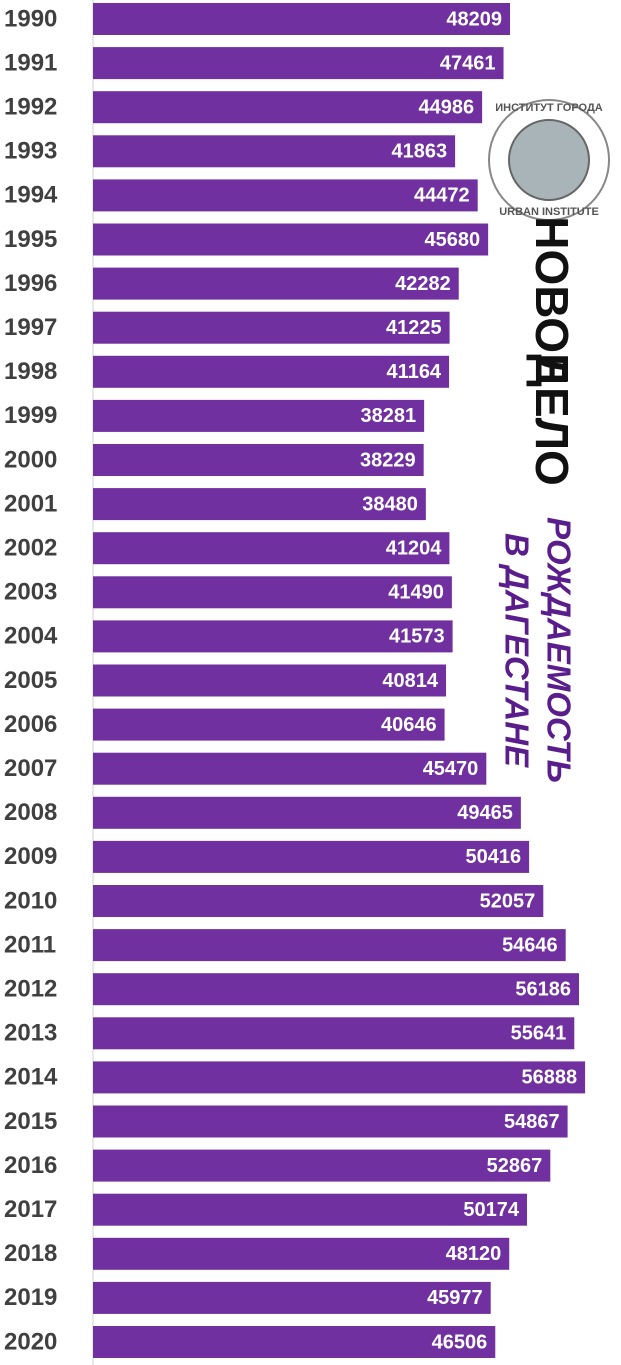 The height and width of the screenshot is (1365, 621). Describe the element at coordinates (516, 650) in the screenshot. I see `chart-title: В ДАГЕСТАНЕ` at that location.